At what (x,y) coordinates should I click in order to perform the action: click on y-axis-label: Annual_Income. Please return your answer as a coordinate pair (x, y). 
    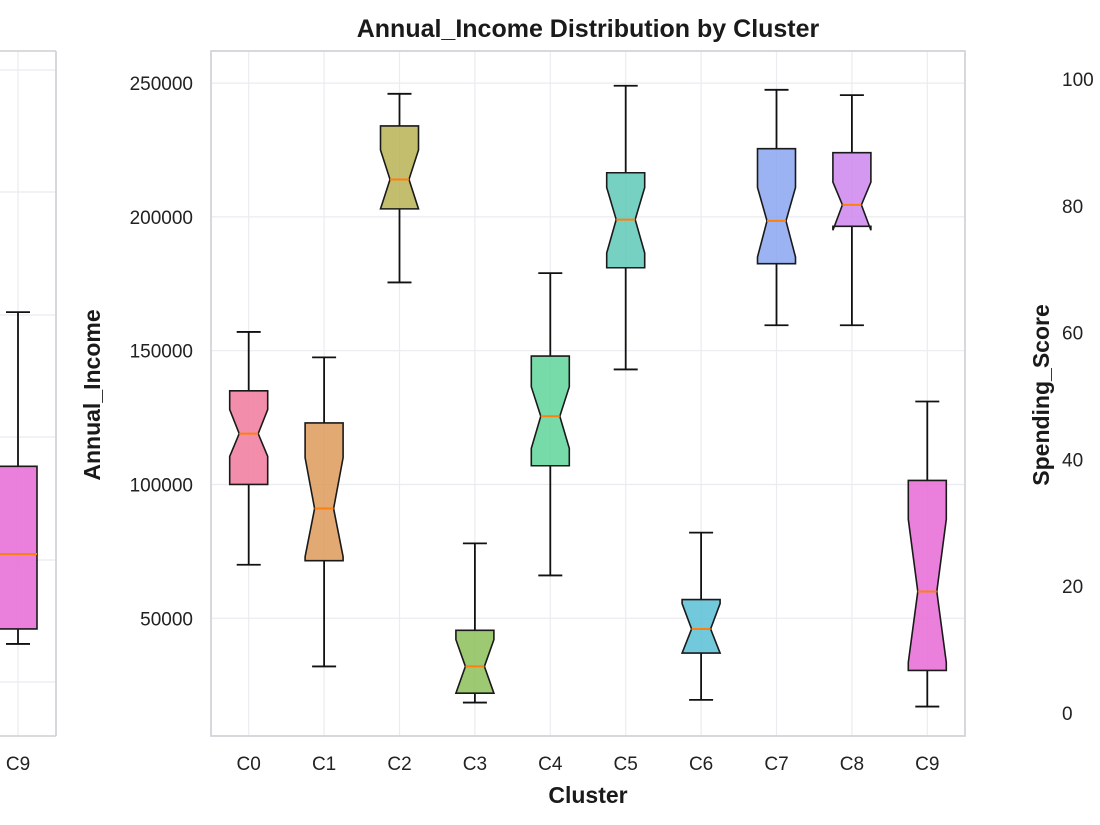
    Looking at the image, I should click on (92, 394).